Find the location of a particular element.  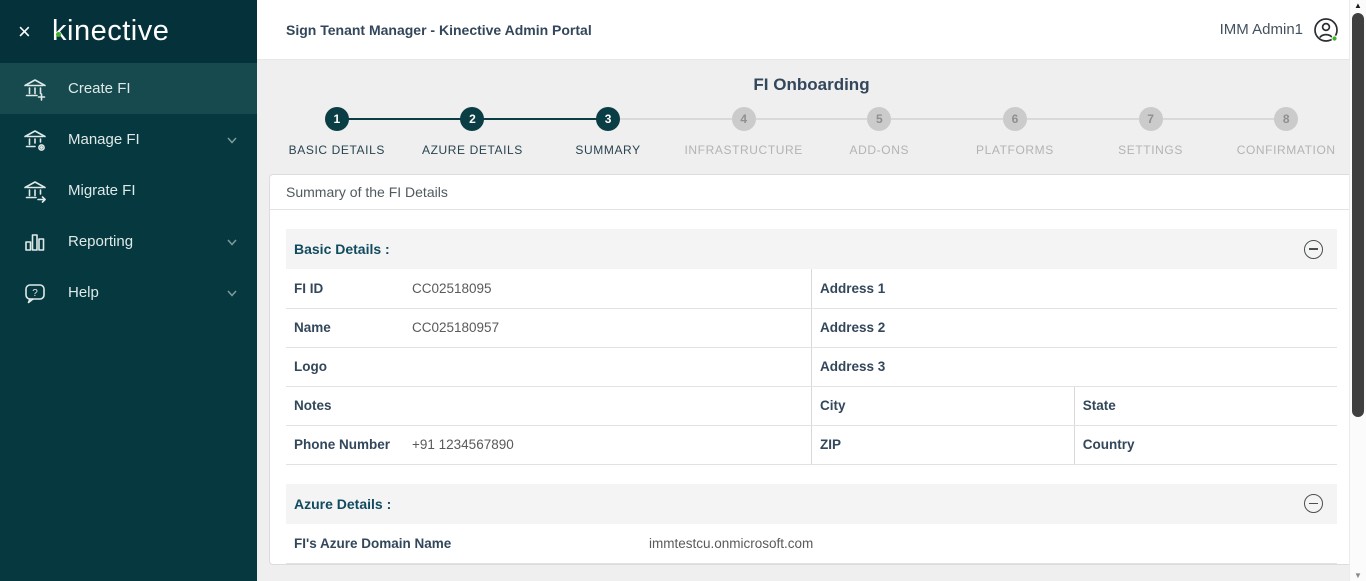

step-label: INFRASTRUCTURE is located at coordinates (743, 150).